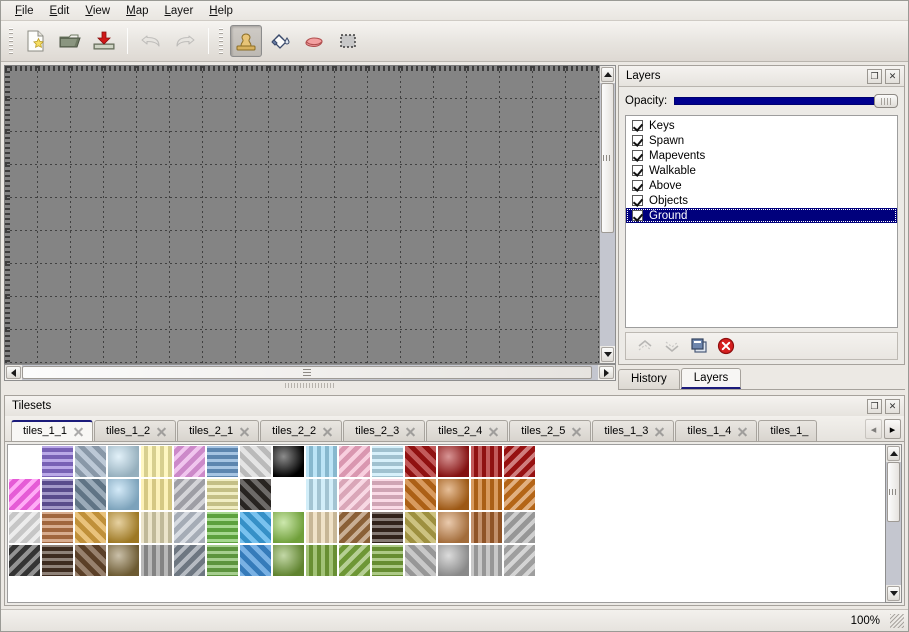  I want to click on tileset-tab-tiles_2_5: tiles_2_5, so click(550, 430).